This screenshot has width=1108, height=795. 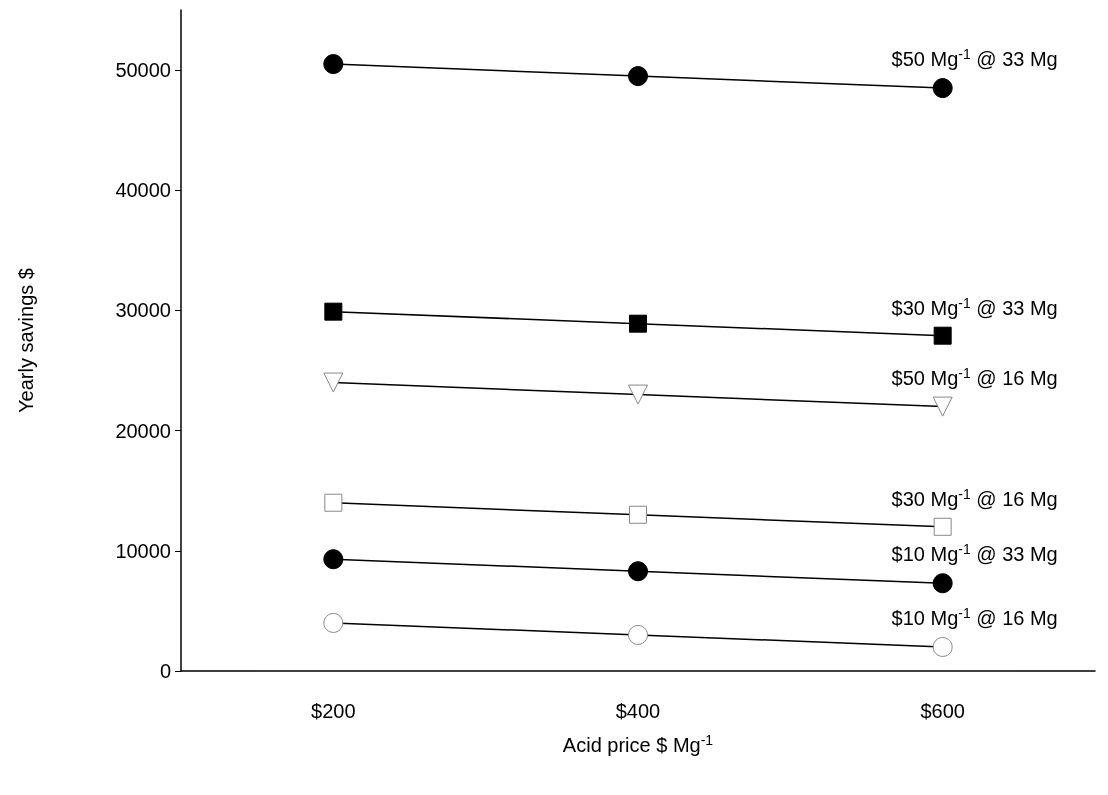 I want to click on x-tick-label: $400, so click(x=638, y=711).